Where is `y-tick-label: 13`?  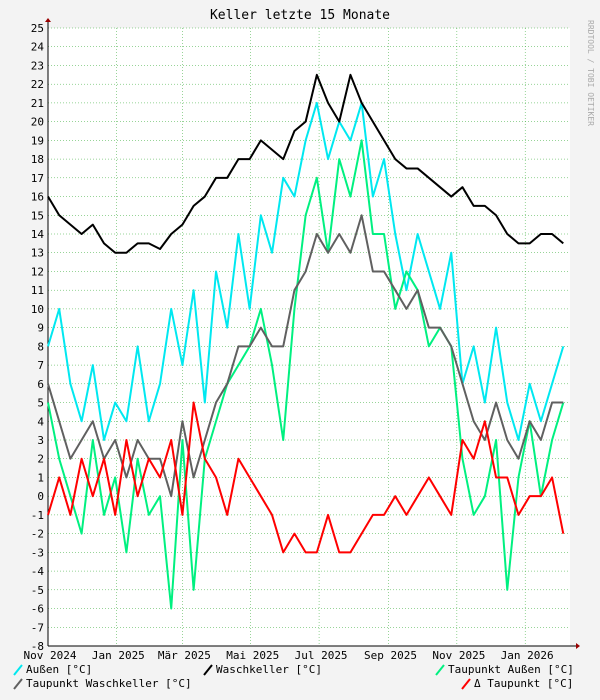
y-tick-label: 13 is located at coordinates (37, 253).